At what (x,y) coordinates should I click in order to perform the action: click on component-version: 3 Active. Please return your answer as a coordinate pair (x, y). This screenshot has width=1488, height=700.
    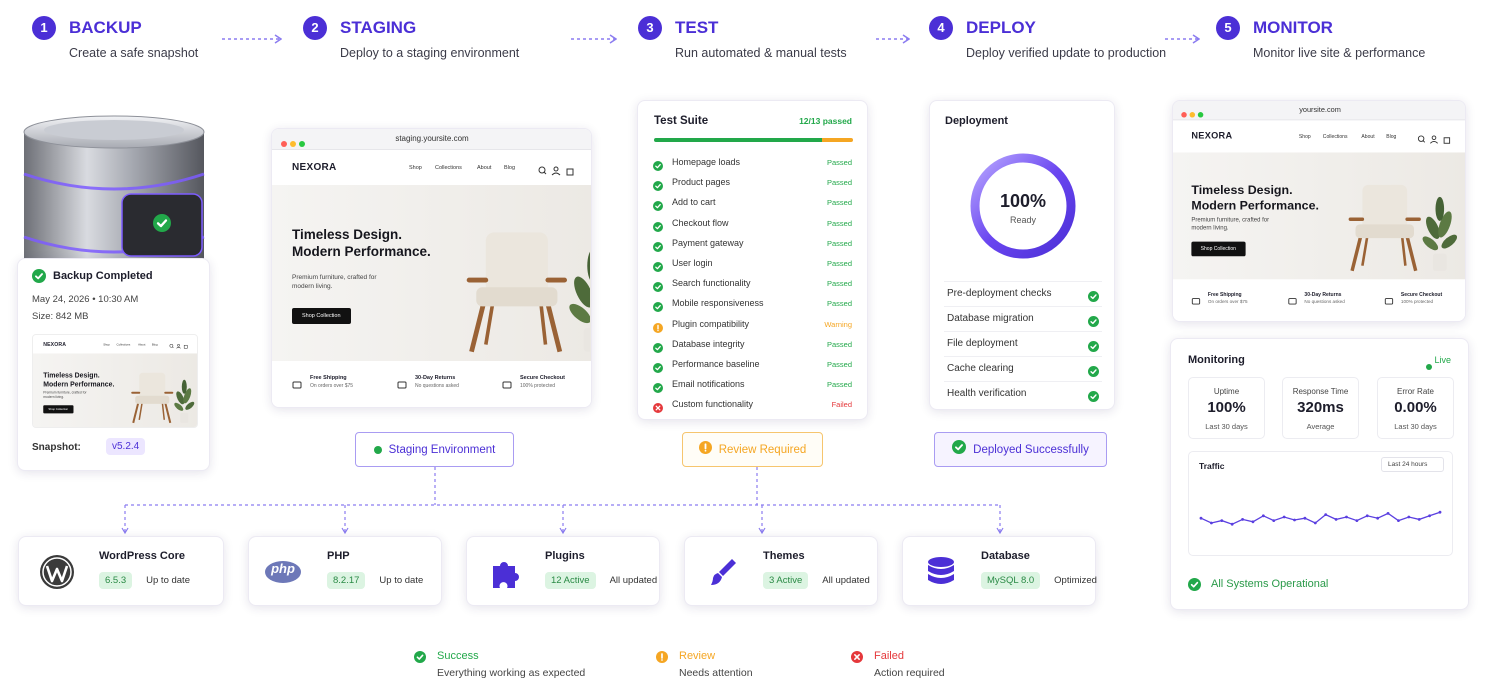
    Looking at the image, I should click on (786, 580).